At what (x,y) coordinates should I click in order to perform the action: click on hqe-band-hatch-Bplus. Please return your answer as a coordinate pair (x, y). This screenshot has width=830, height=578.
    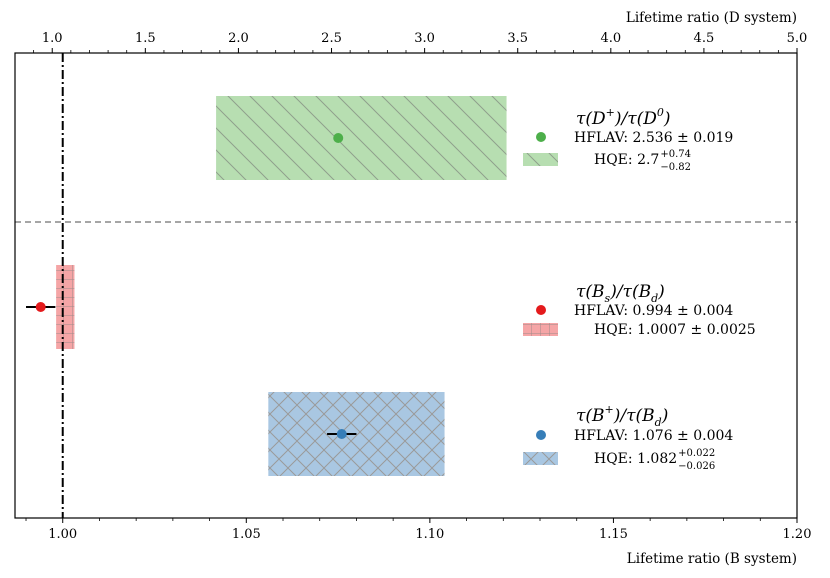
    Looking at the image, I should click on (356, 434).